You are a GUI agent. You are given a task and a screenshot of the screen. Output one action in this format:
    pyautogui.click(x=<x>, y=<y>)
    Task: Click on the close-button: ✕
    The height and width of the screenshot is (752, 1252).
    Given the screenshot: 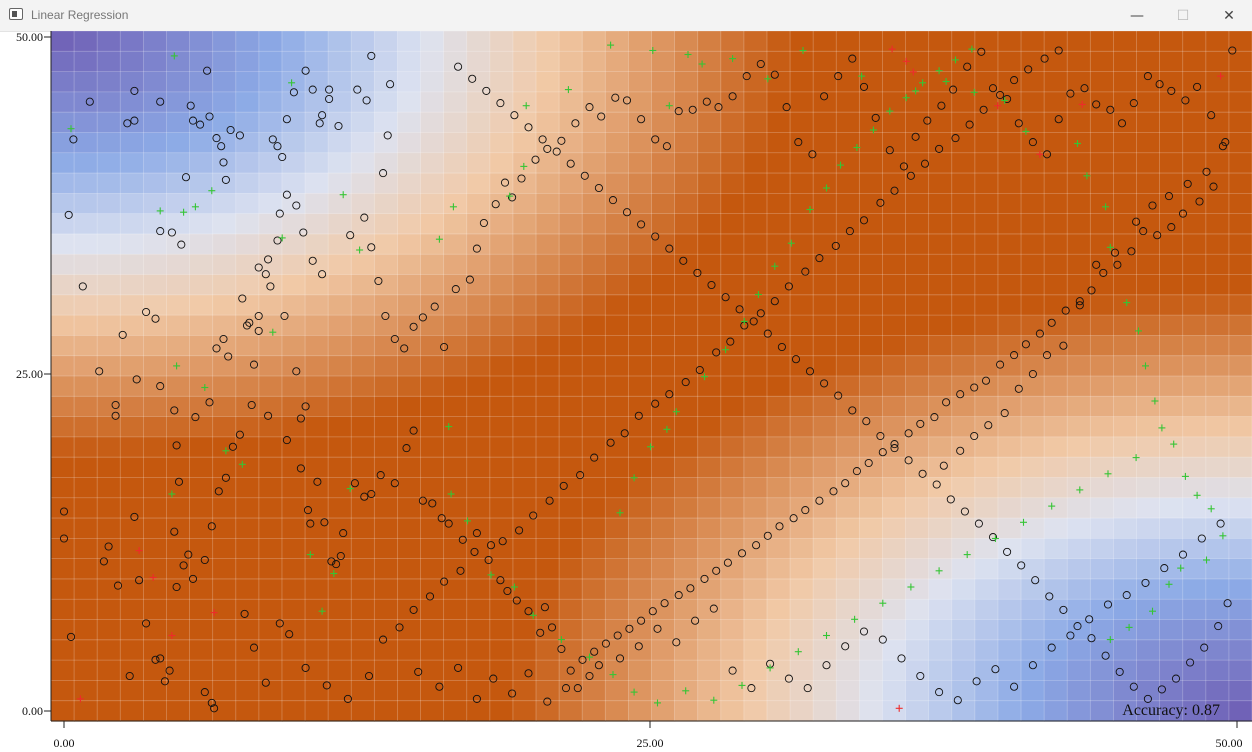 What is the action you would take?
    pyautogui.click(x=1229, y=15)
    